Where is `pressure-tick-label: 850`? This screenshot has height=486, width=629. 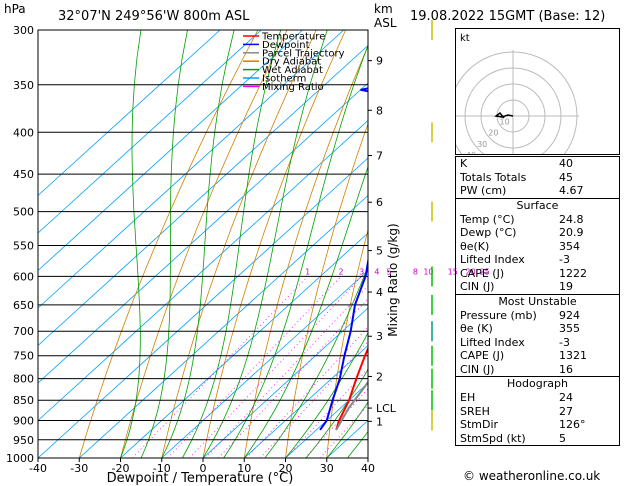
pressure-tick-label: 850 is located at coordinates (23, 400).